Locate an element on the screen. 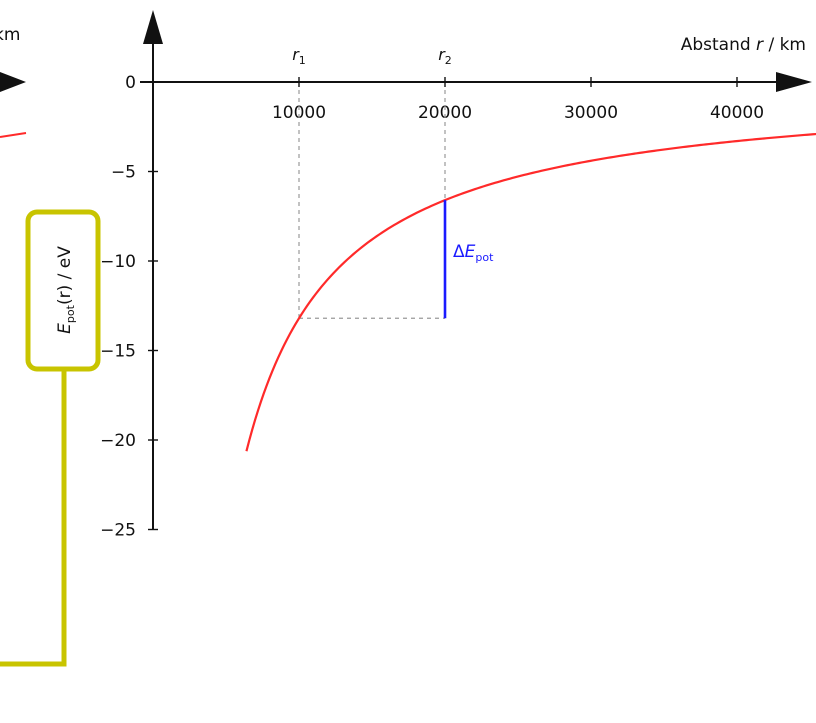  x-tick-label-10000: 10000 is located at coordinates (299, 113).